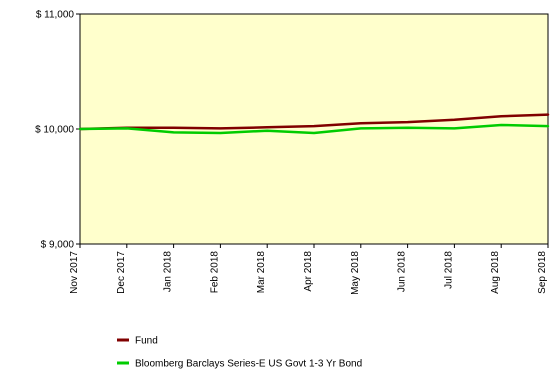  Describe the element at coordinates (55, 15) in the screenshot. I see `y-tick-label: $ 11,000` at that location.